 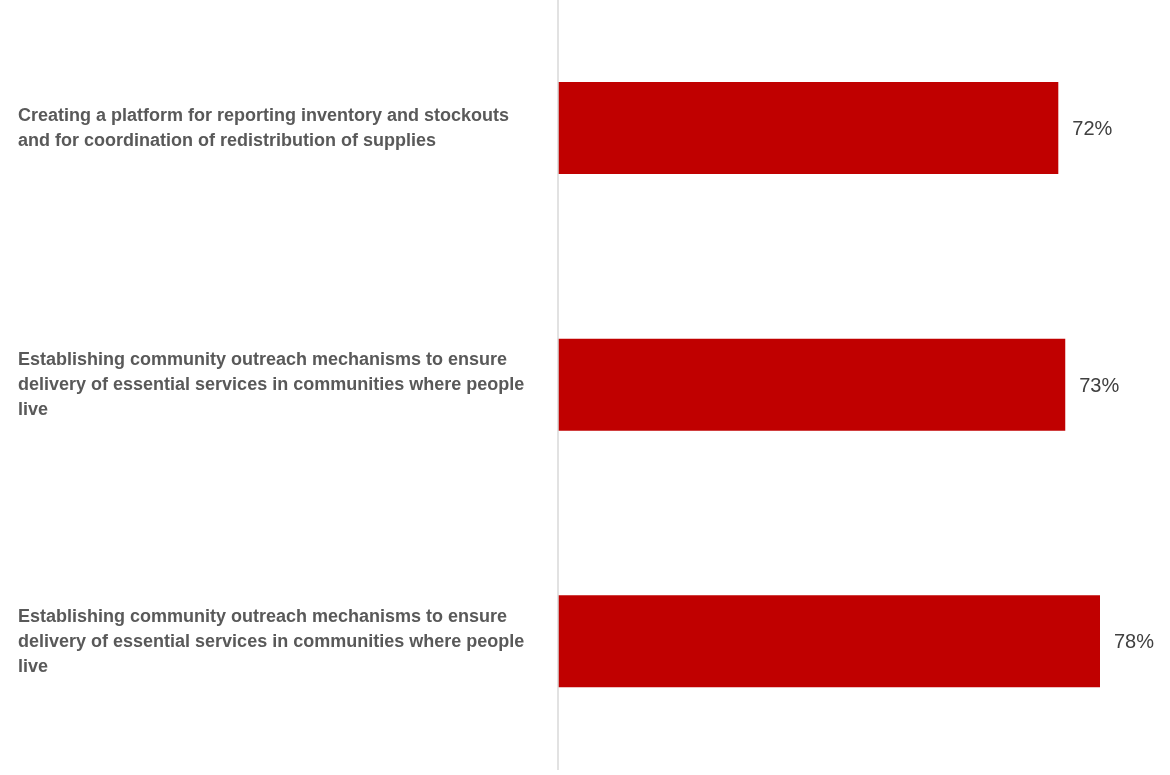 I want to click on data-label: 78%, so click(x=1134, y=641).